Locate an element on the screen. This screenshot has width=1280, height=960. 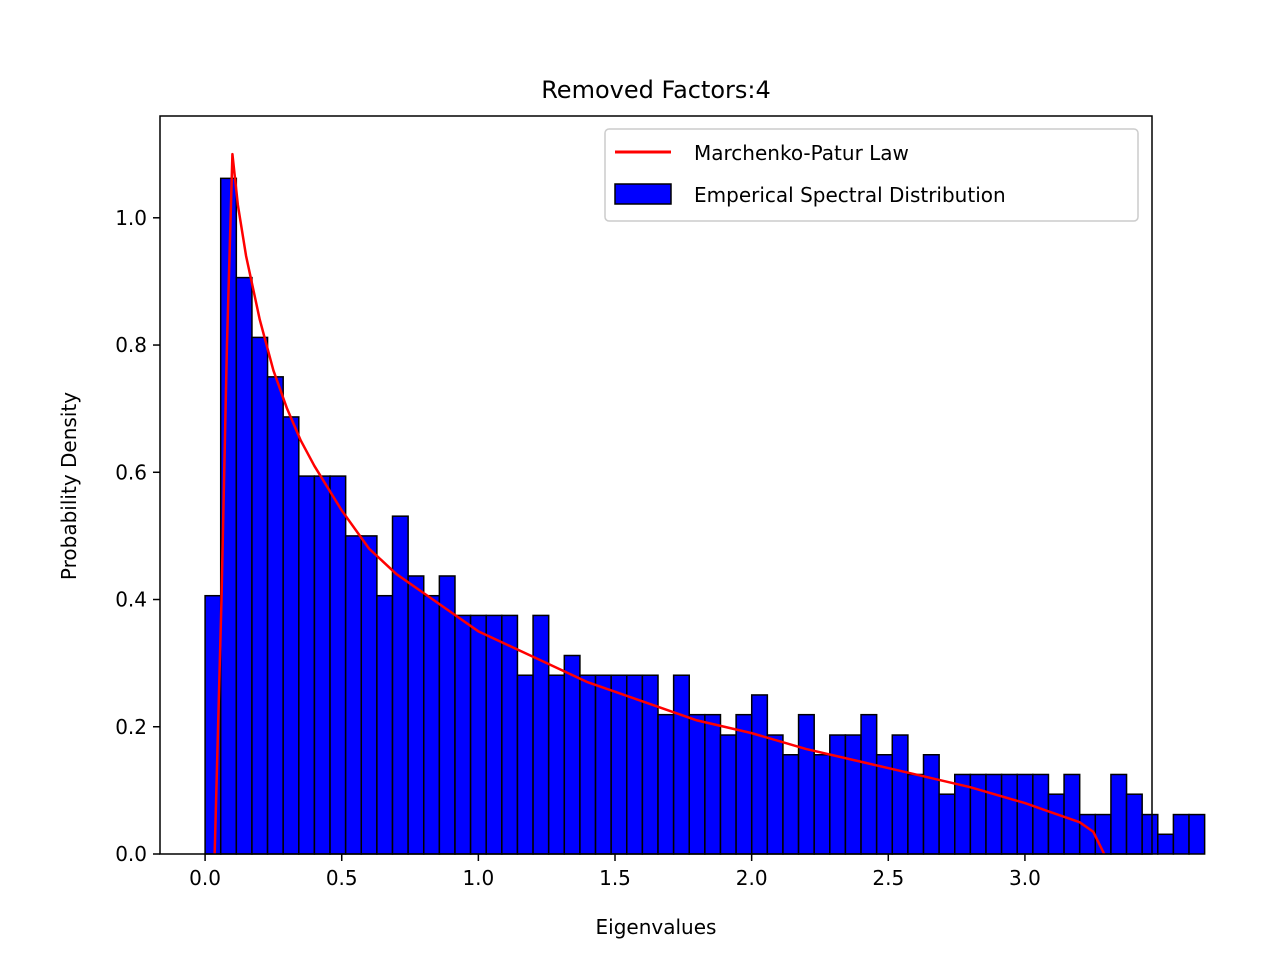
x-tick-label: 3.0 is located at coordinates (1025, 878).